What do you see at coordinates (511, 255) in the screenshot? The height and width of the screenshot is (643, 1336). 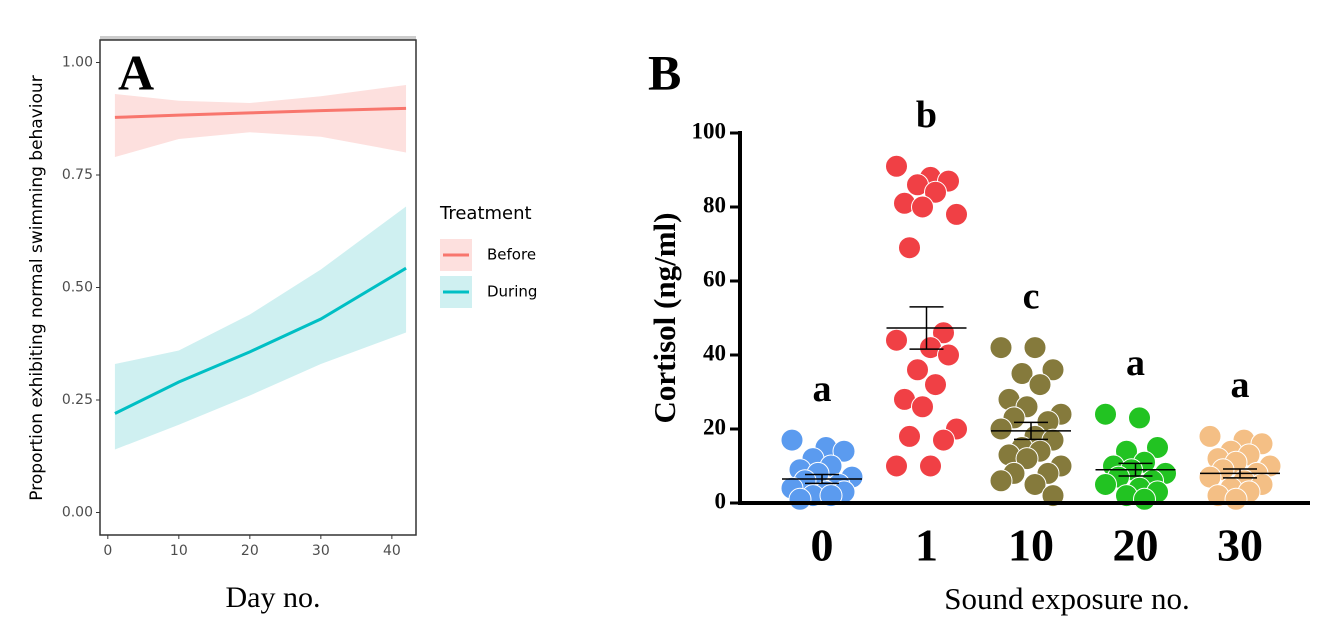 I see `legend-label: Before` at bounding box center [511, 255].